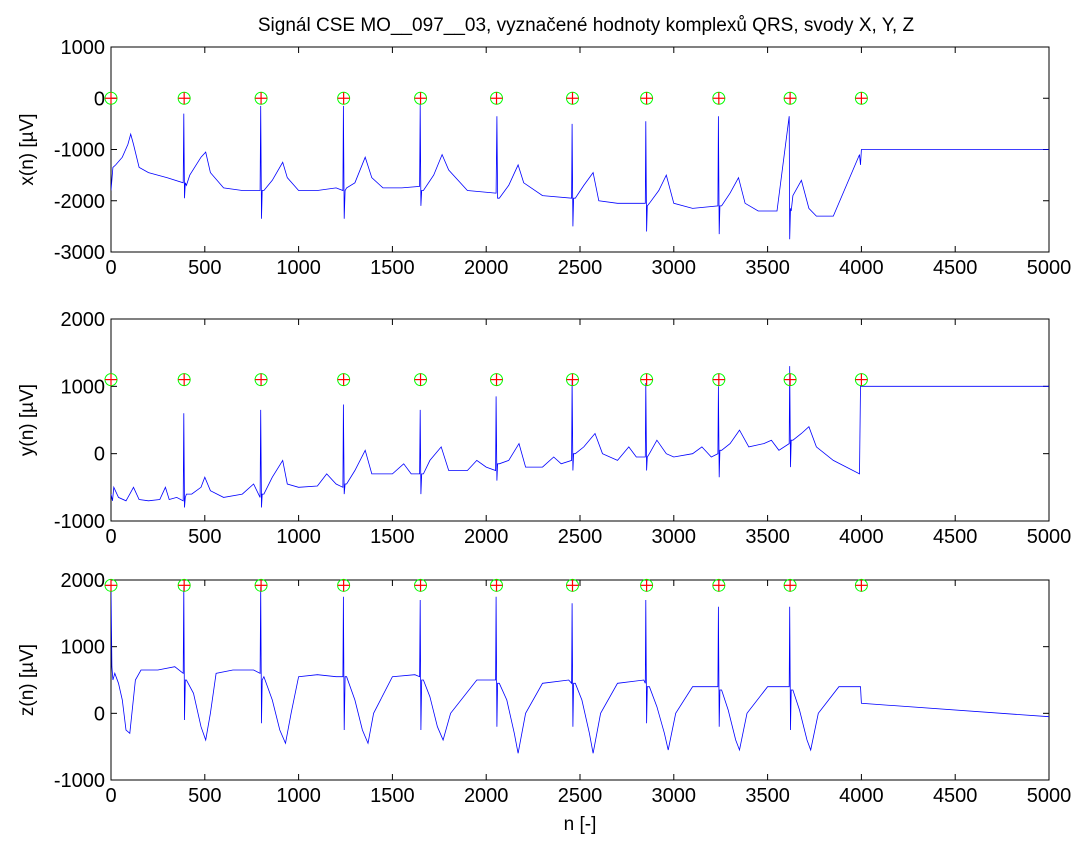  What do you see at coordinates (79, 253) in the screenshot?
I see `y-tick-label: -3000` at bounding box center [79, 253].